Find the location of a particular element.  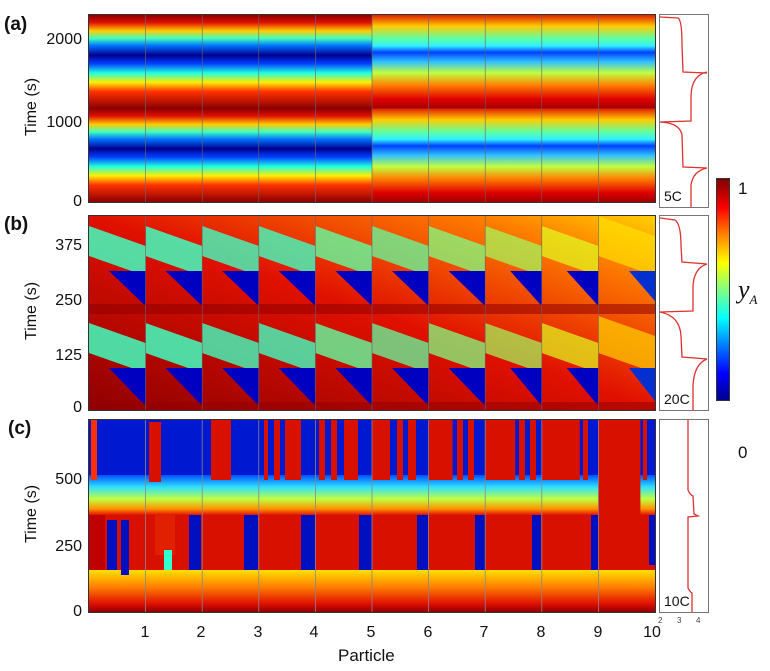

y-tick-b-0: 0 is located at coordinates (77, 407).